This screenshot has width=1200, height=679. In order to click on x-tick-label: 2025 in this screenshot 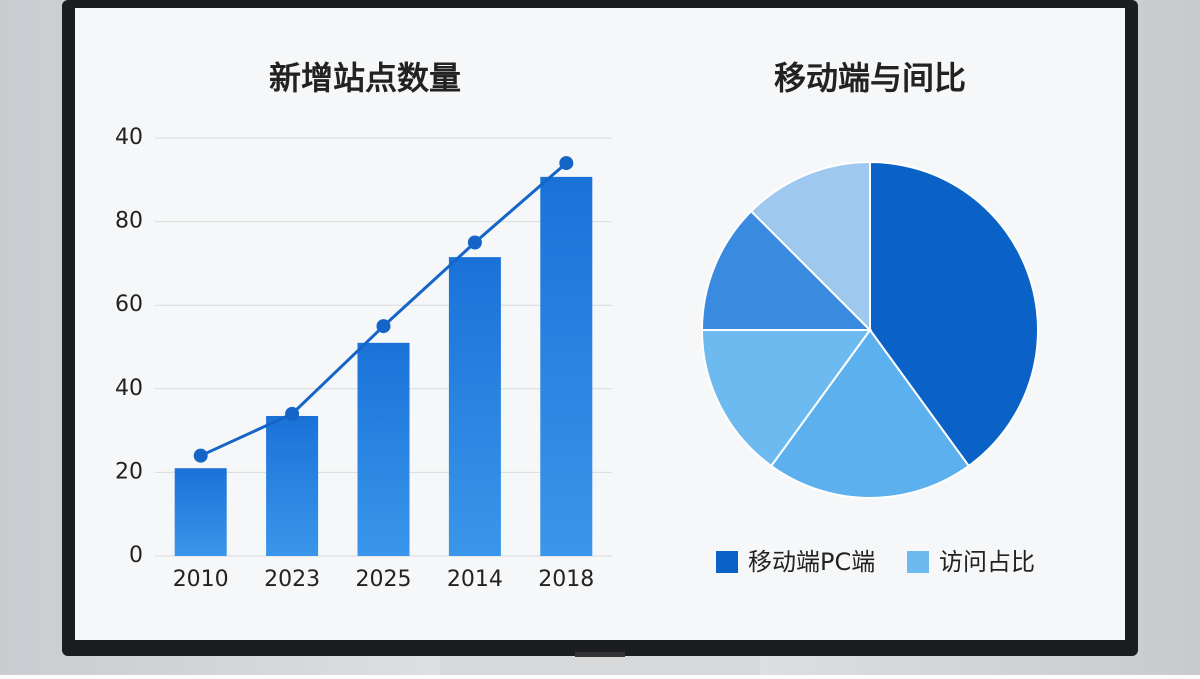, I will do `click(384, 579)`.